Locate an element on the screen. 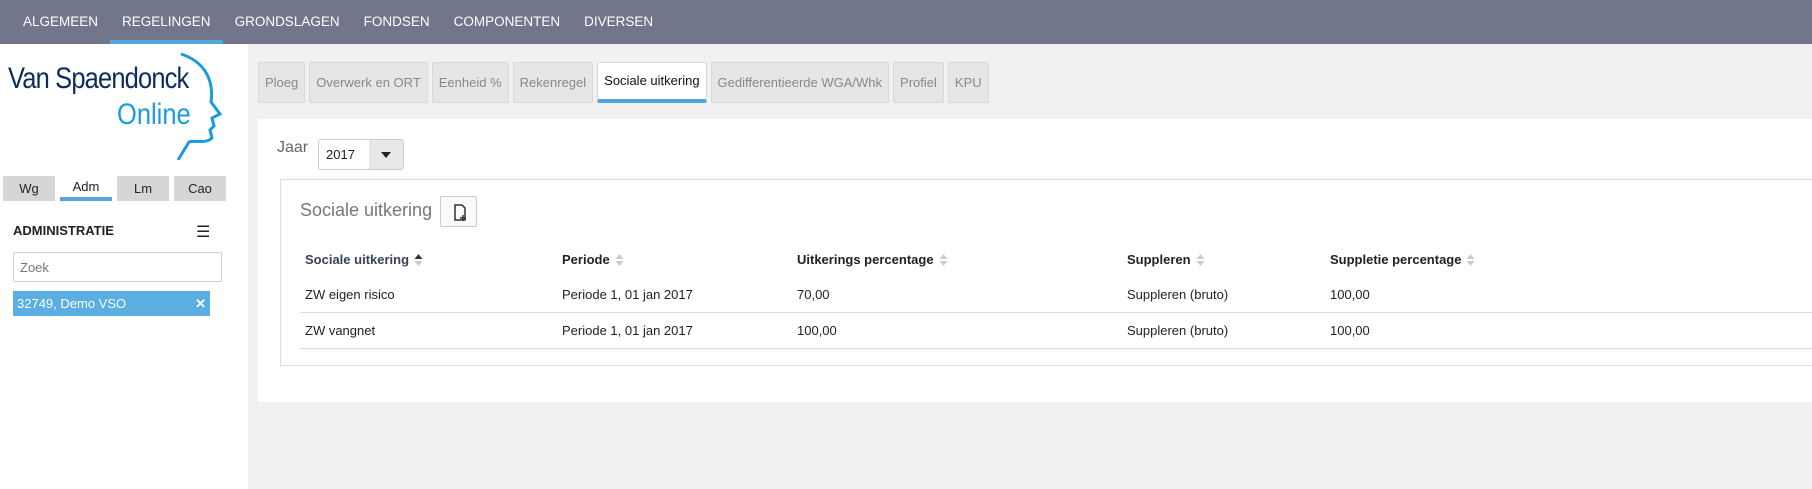 The width and height of the screenshot is (1812, 489). tab-profiel: Profiel is located at coordinates (918, 82).